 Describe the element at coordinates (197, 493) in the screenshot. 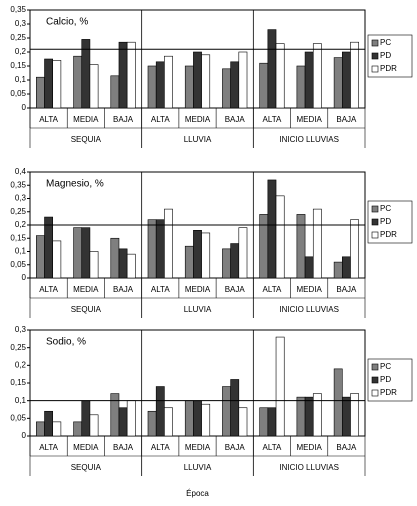

I see `x-axis-label: Época` at that location.